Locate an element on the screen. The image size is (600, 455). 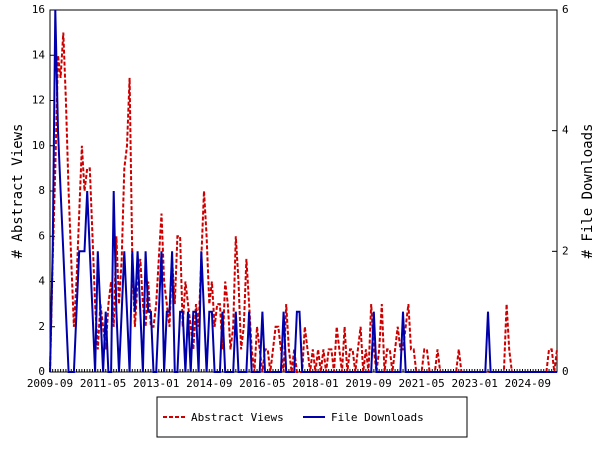
x-tick-label: 2011-05 is located at coordinates (103, 383).